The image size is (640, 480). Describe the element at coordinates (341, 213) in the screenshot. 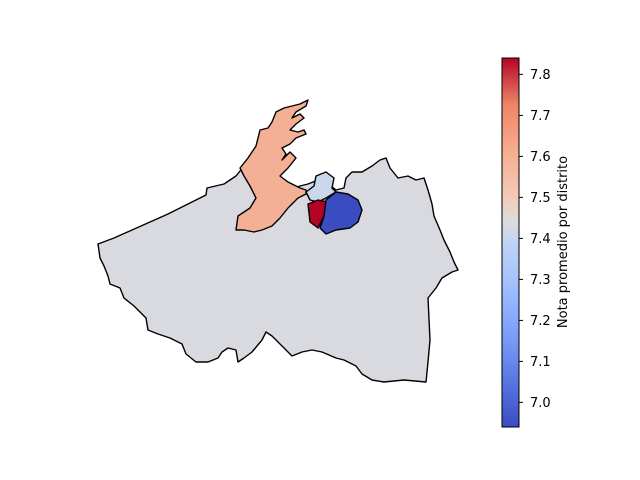

I see `region-center-blue` at that location.